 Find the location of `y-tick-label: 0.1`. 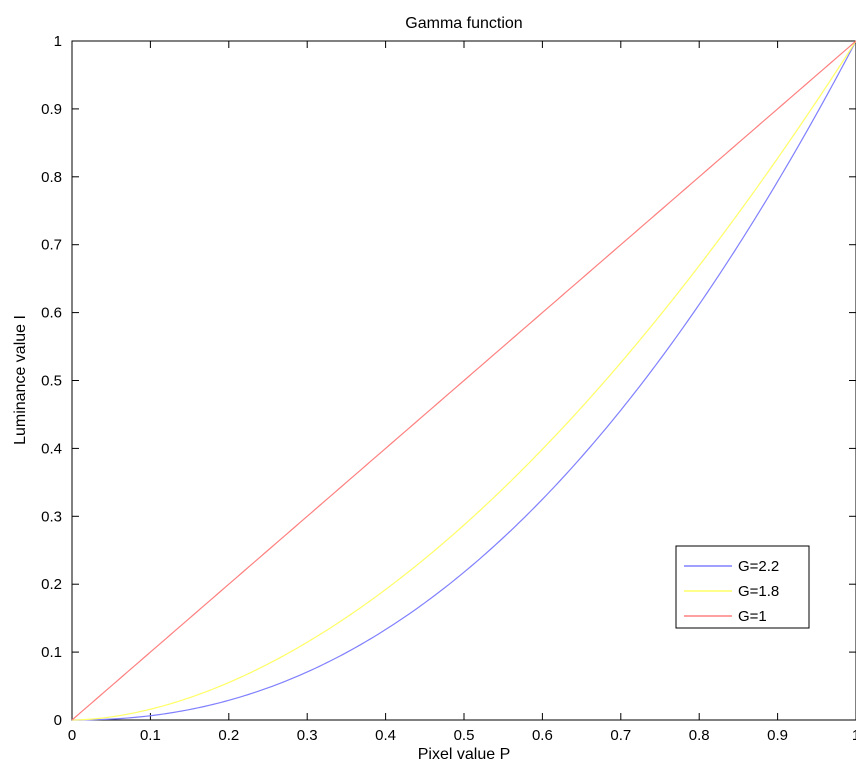

y-tick-label: 0.1 is located at coordinates (51, 652).